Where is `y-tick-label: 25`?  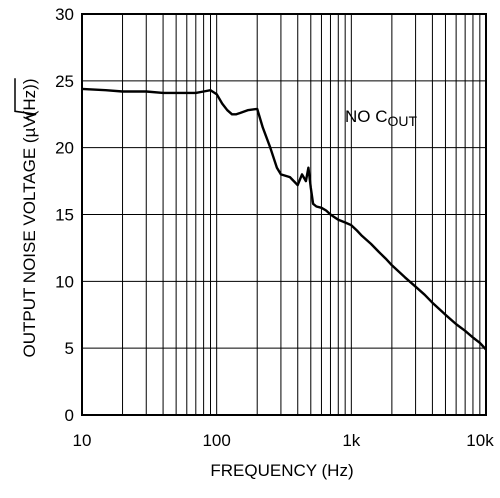 y-tick-label: 25 is located at coordinates (64, 81).